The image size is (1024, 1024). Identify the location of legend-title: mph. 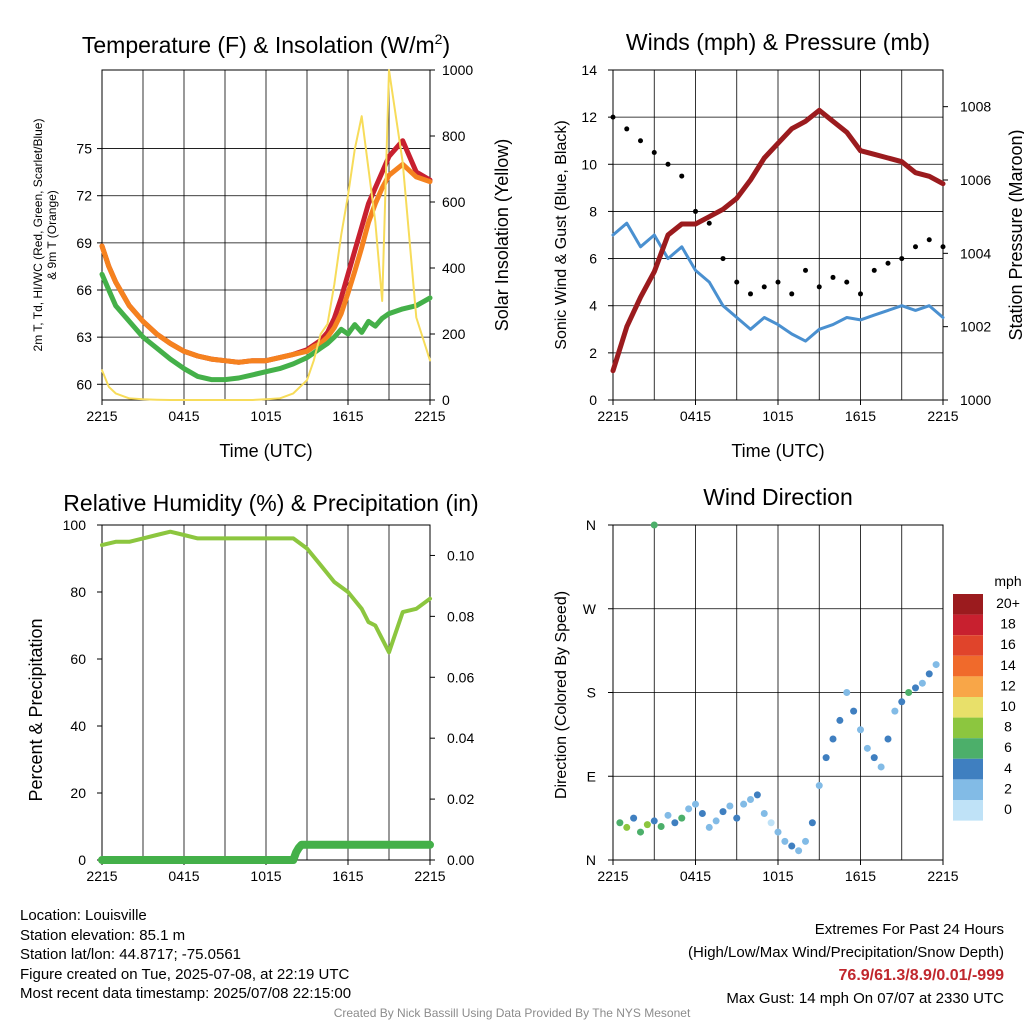
(1007, 581).